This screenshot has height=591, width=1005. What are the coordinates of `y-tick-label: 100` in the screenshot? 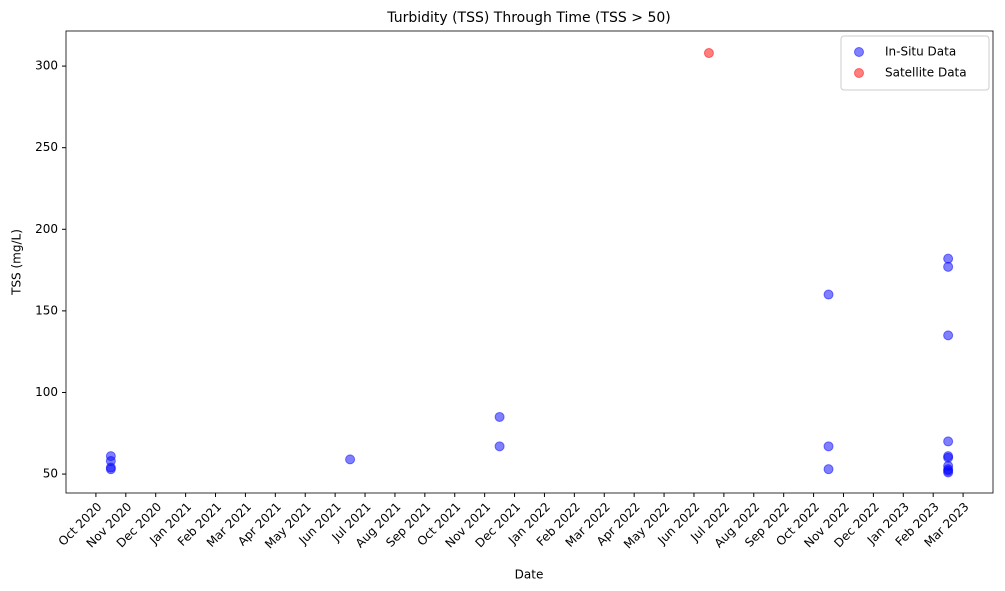 It's located at (46, 392).